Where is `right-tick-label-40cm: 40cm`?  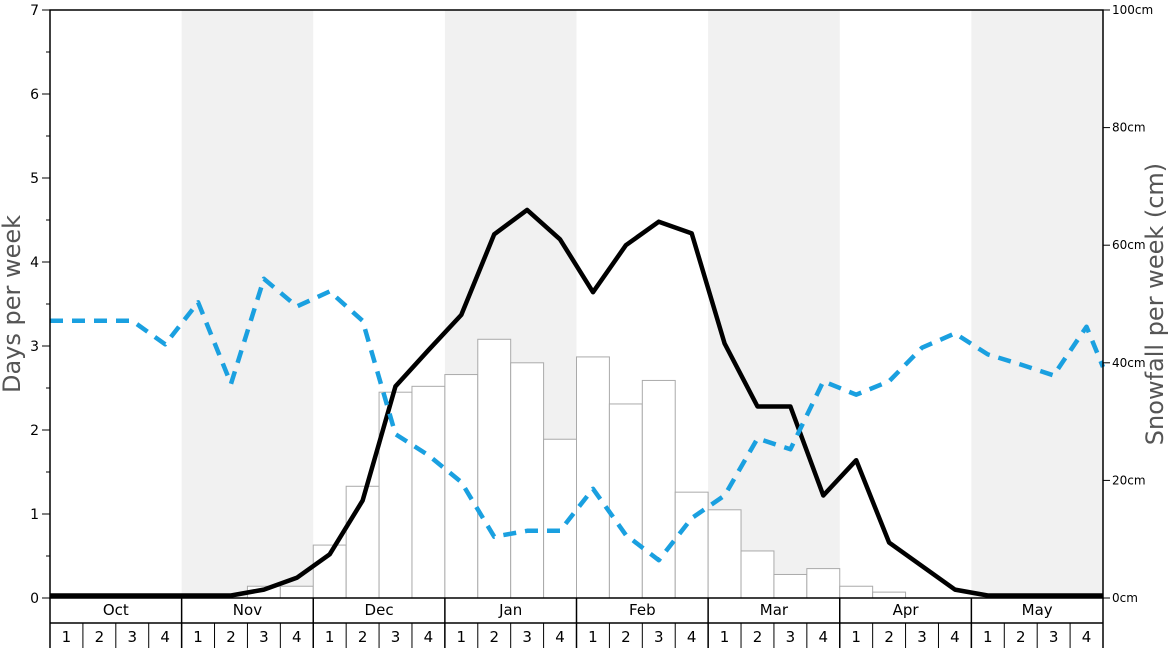
right-tick-label-40cm: 40cm is located at coordinates (1129, 363).